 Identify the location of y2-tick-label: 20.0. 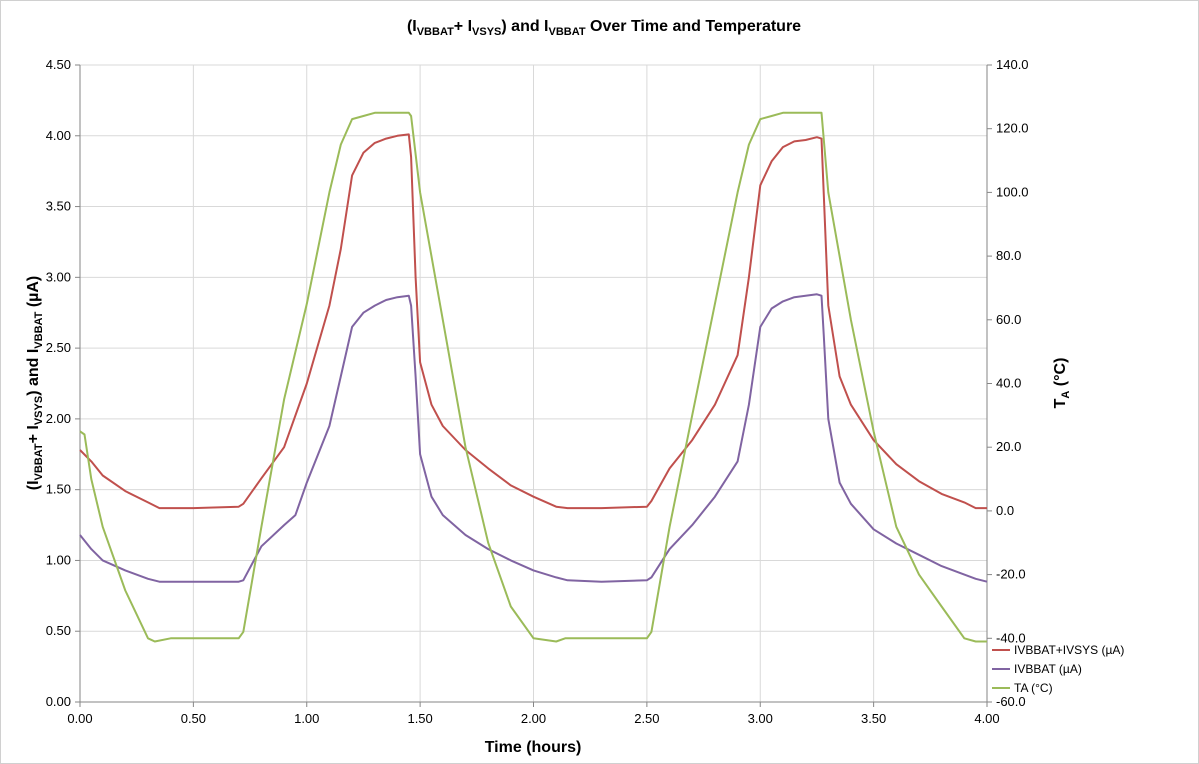
(1008, 446).